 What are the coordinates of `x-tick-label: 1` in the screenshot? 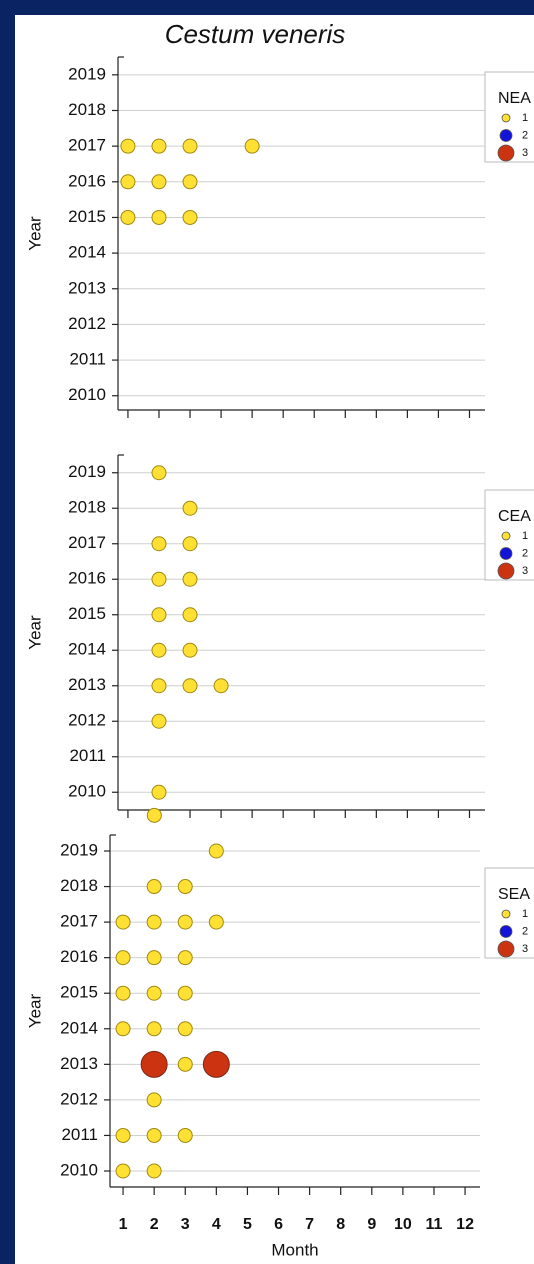 It's located at (123, 1224).